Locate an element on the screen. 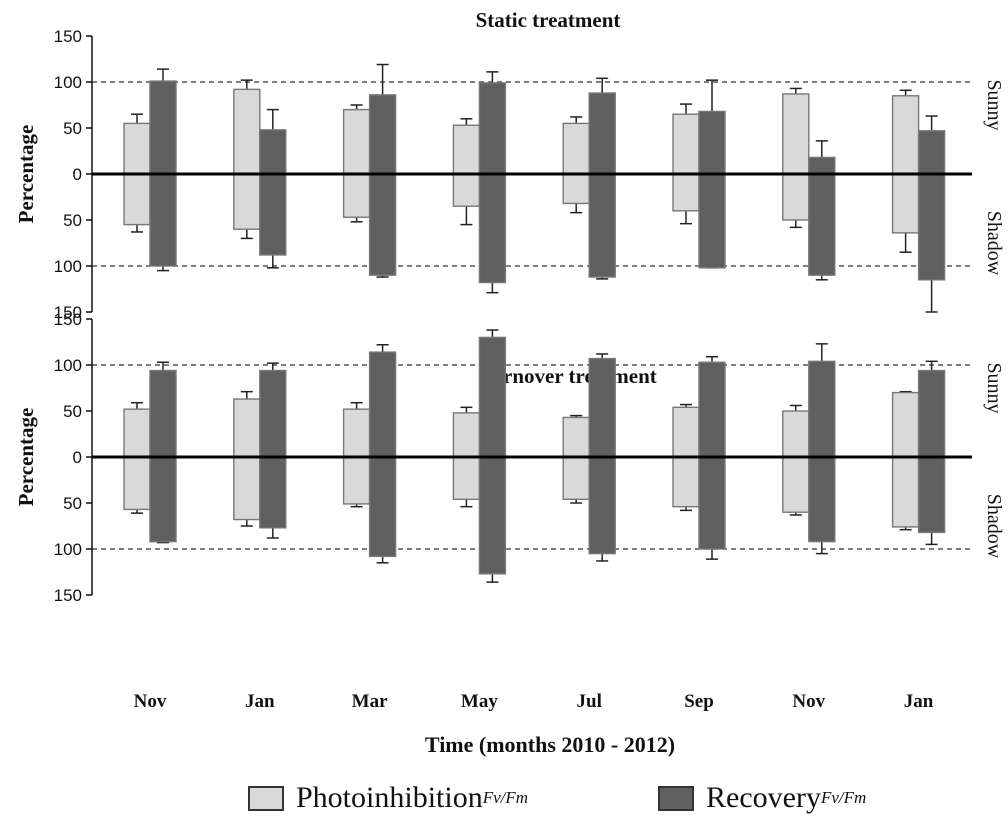  x-axis-tick-labels: Nov Jan Mar May Jul Sep Nov Jan is located at coordinates (534, 701).